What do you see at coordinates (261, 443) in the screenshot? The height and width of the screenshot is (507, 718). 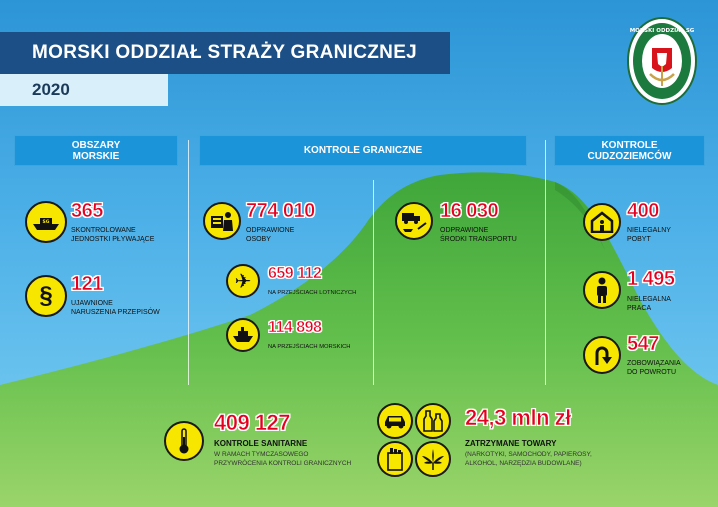 I see `sanitary-checks-title: KONTROLE SANITARNE` at bounding box center [261, 443].